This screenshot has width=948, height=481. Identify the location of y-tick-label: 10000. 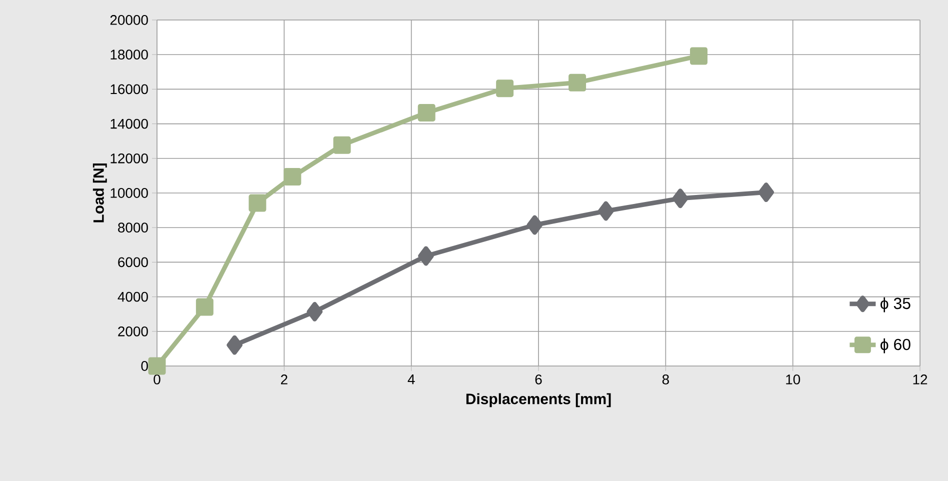
(129, 193).